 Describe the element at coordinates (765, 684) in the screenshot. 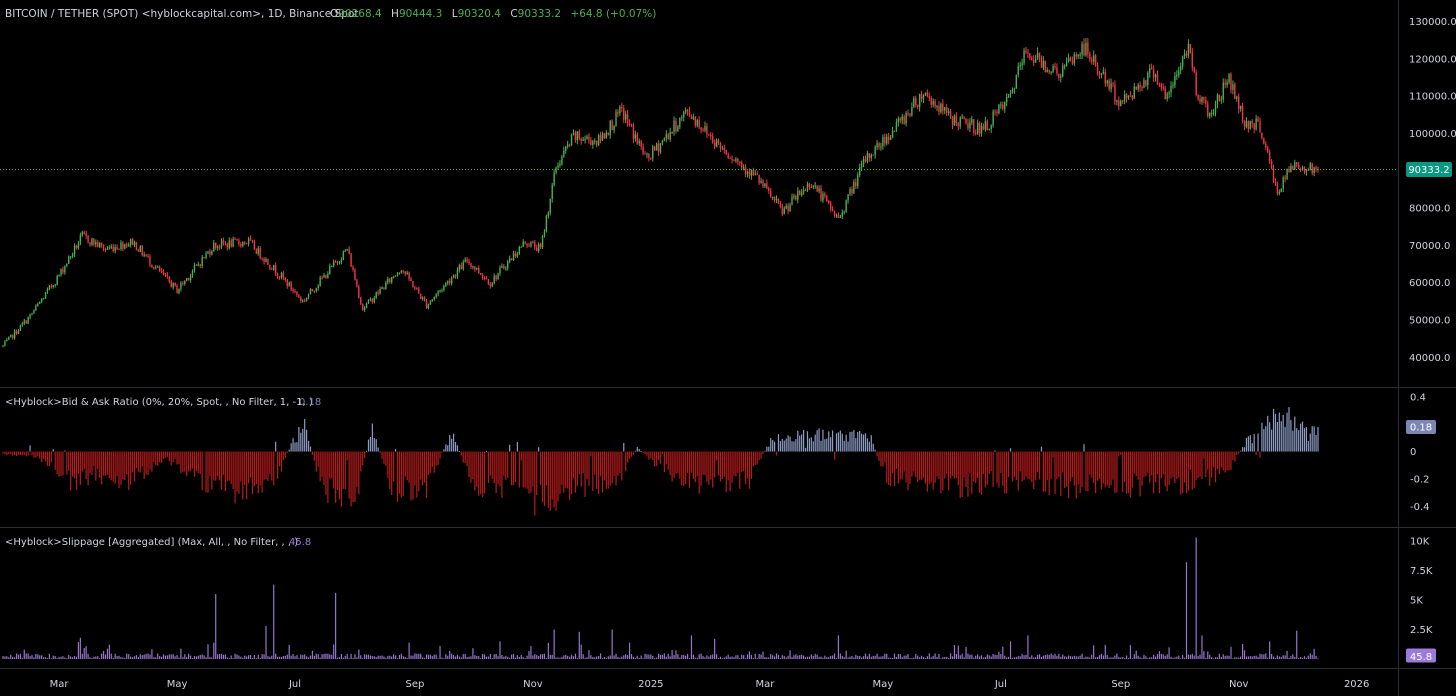

I see `time-axis-label: Mar` at that location.